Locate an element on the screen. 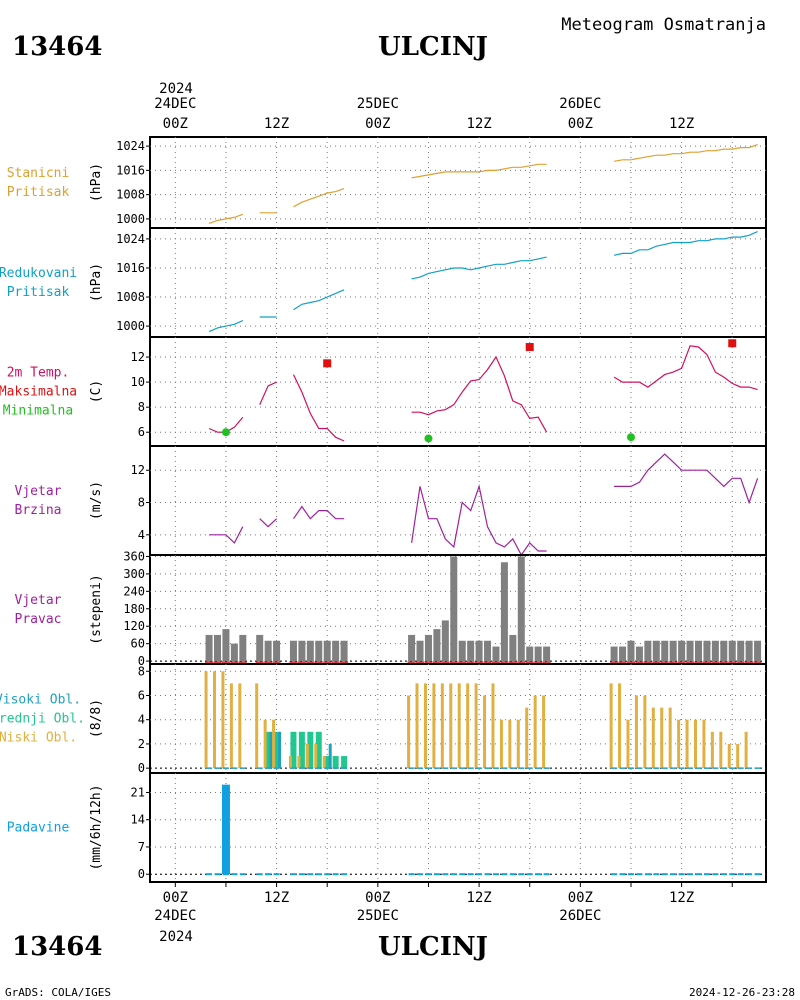 This screenshot has height=1000, width=800. bottom-date-label: 24DEC is located at coordinates (175, 916).